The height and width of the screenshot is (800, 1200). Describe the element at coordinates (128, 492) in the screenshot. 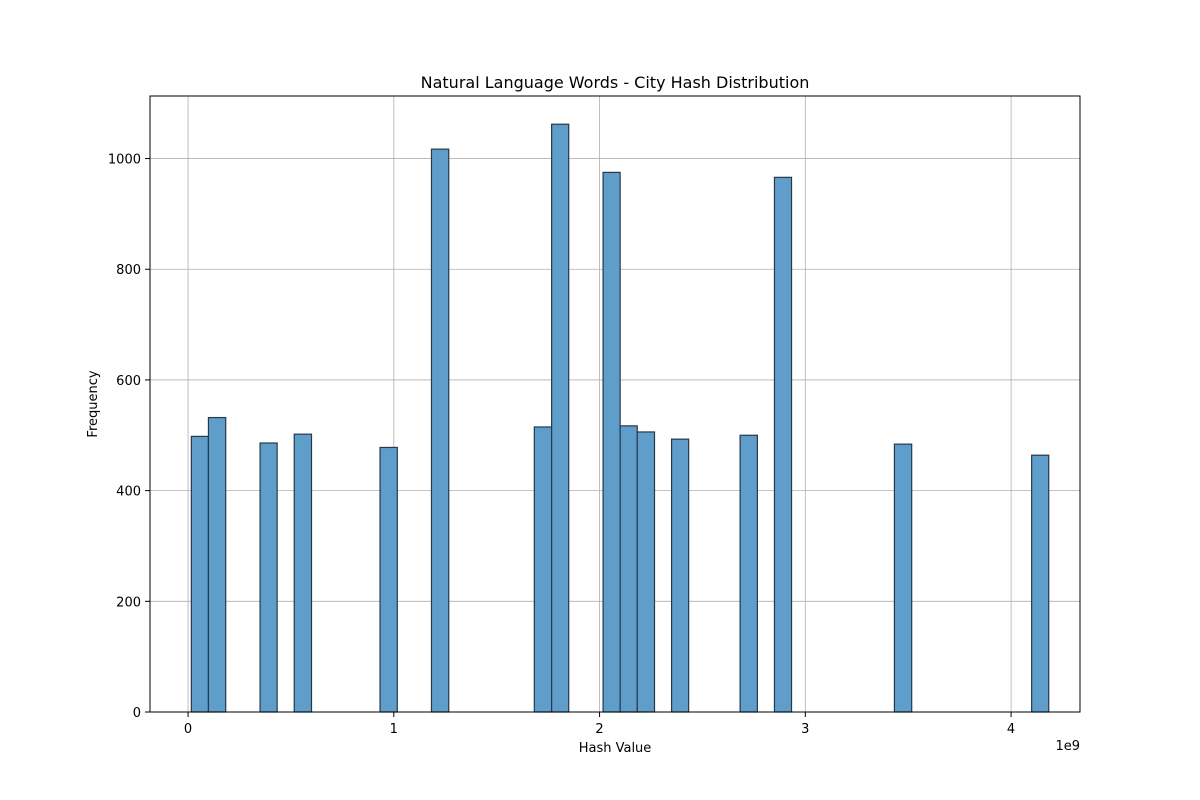

I see `y-tick-label: 400` at that location.